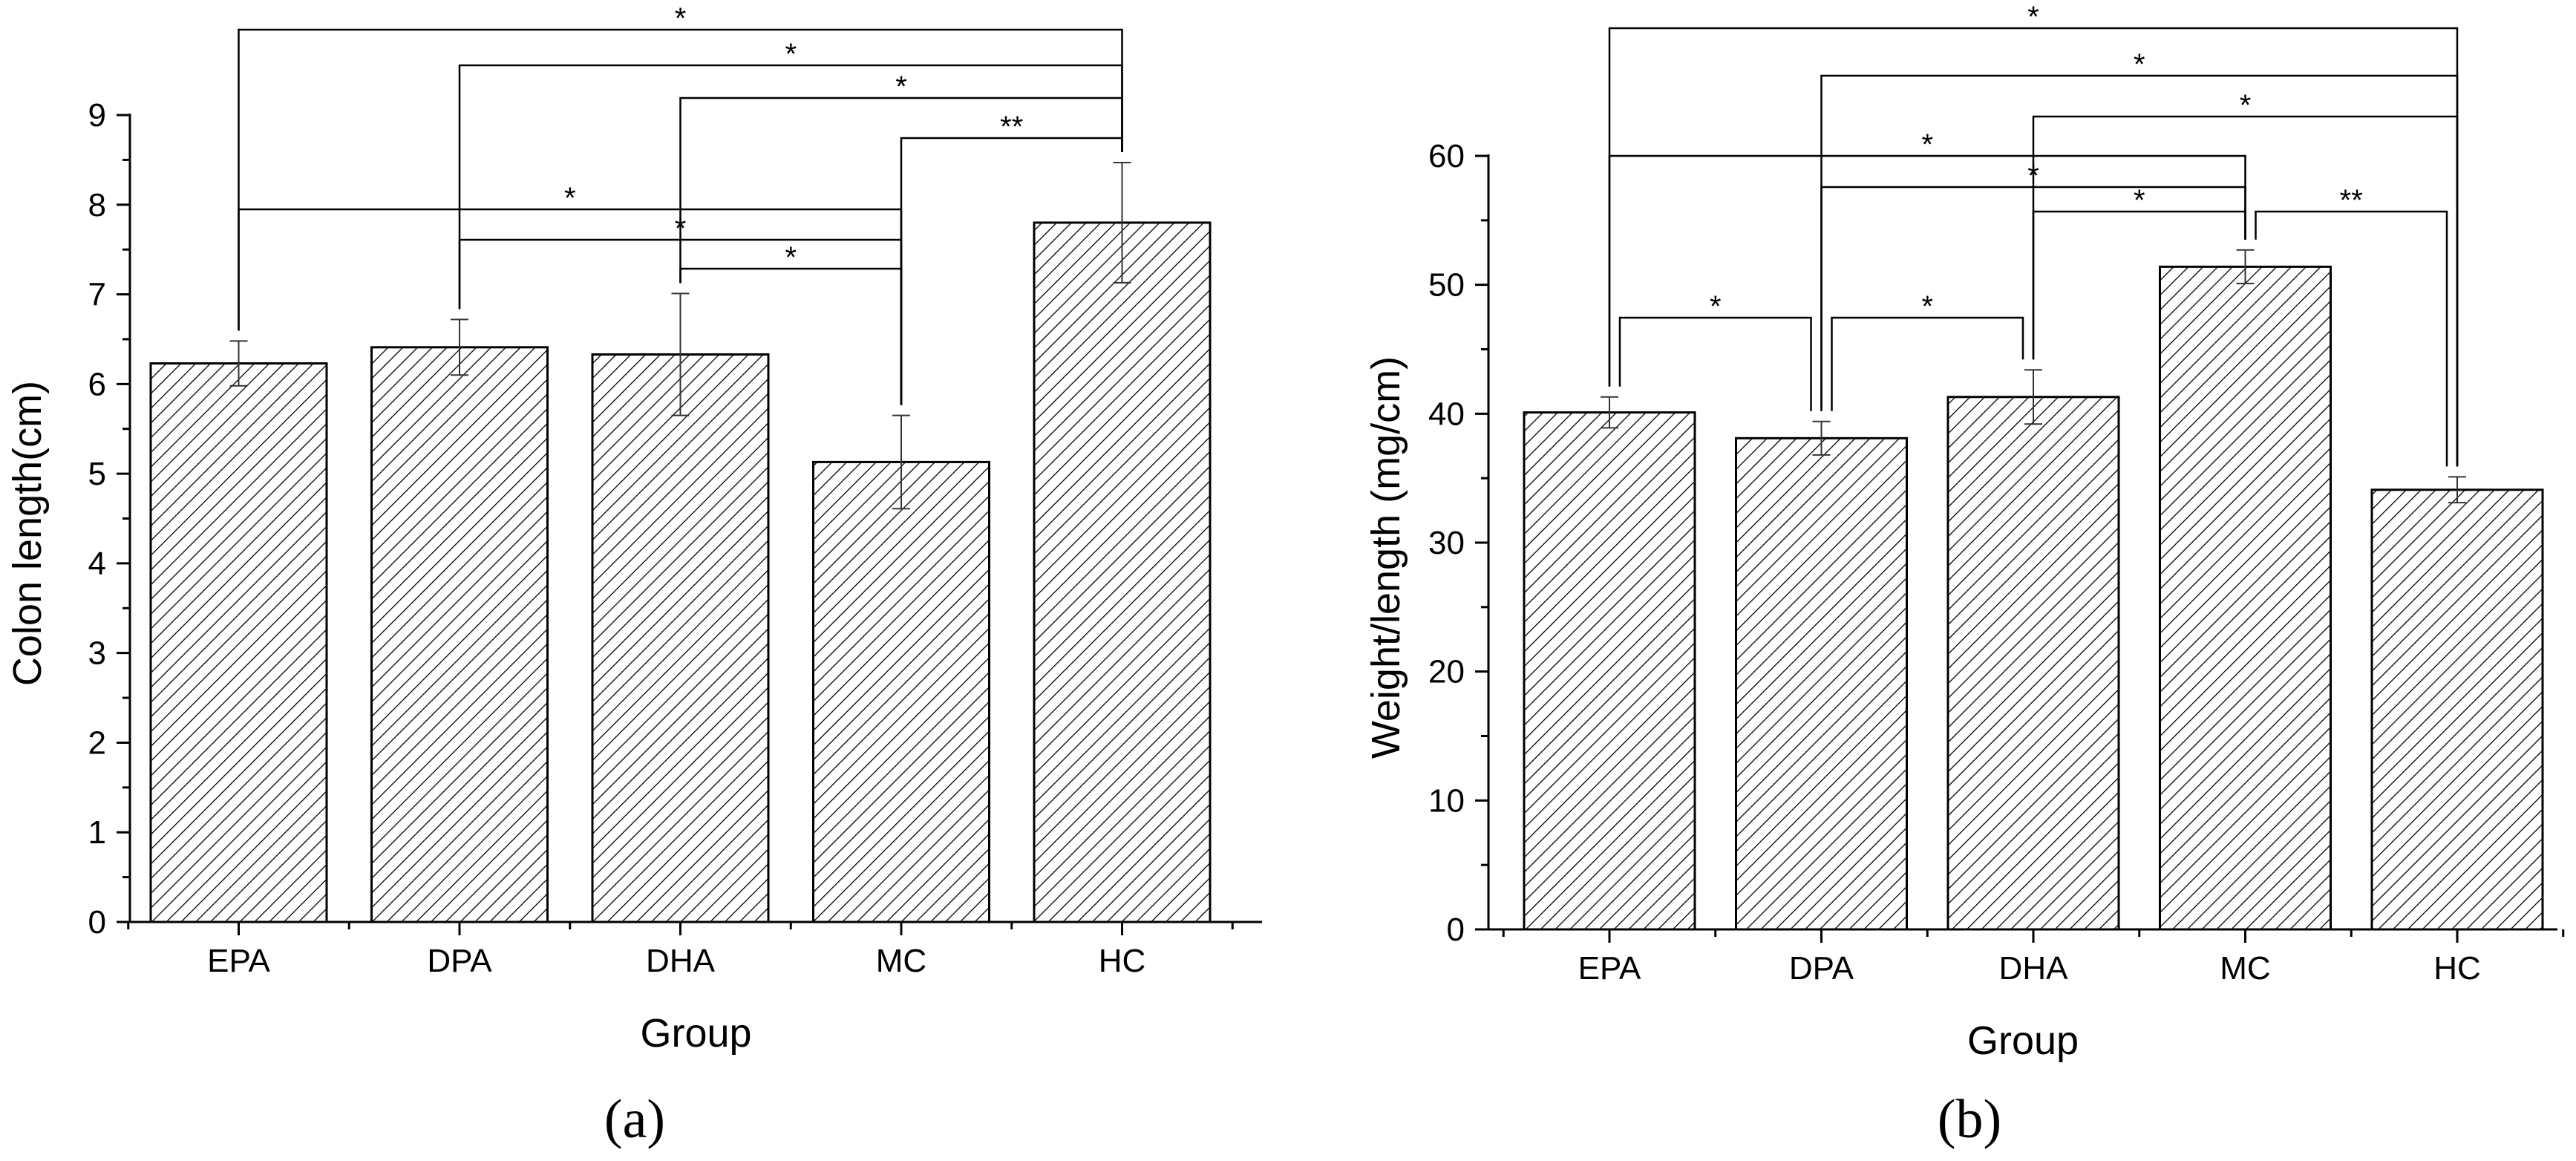  I want to click on y-axis-label: Colon length(cm), so click(28, 533).